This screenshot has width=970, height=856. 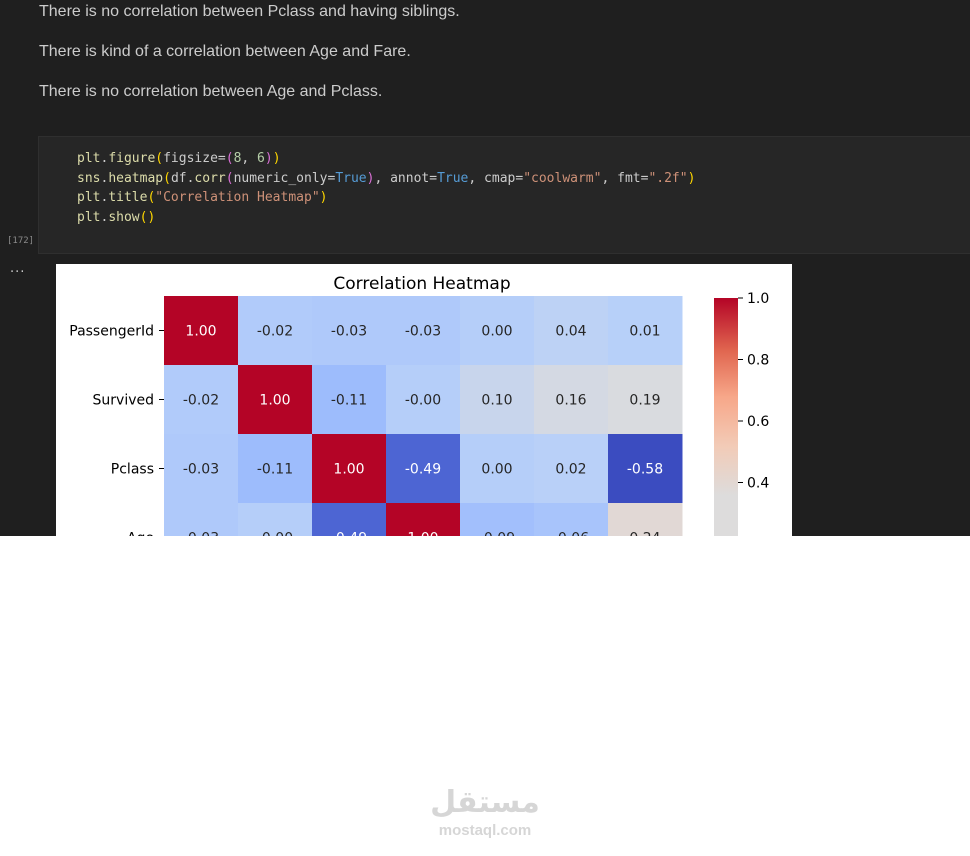 What do you see at coordinates (758, 361) in the screenshot?
I see `colorbar-tick-label: 0.8` at bounding box center [758, 361].